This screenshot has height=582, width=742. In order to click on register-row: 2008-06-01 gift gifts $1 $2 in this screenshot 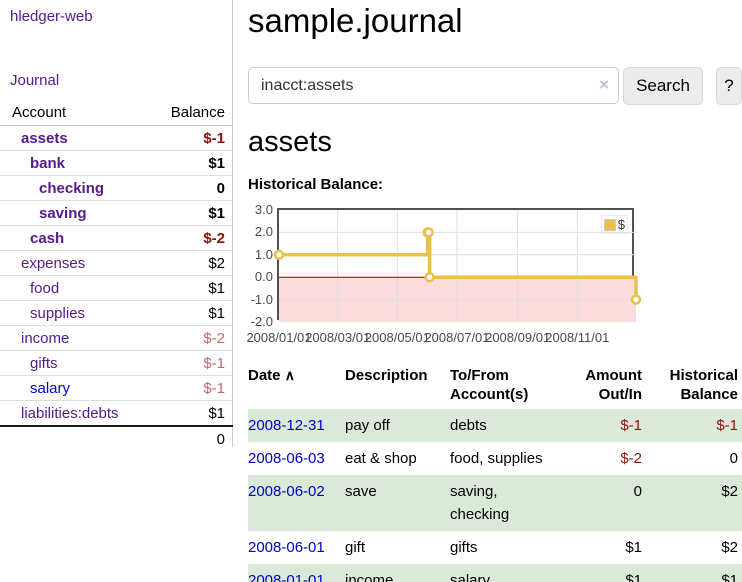, I will do `click(495, 547)`.